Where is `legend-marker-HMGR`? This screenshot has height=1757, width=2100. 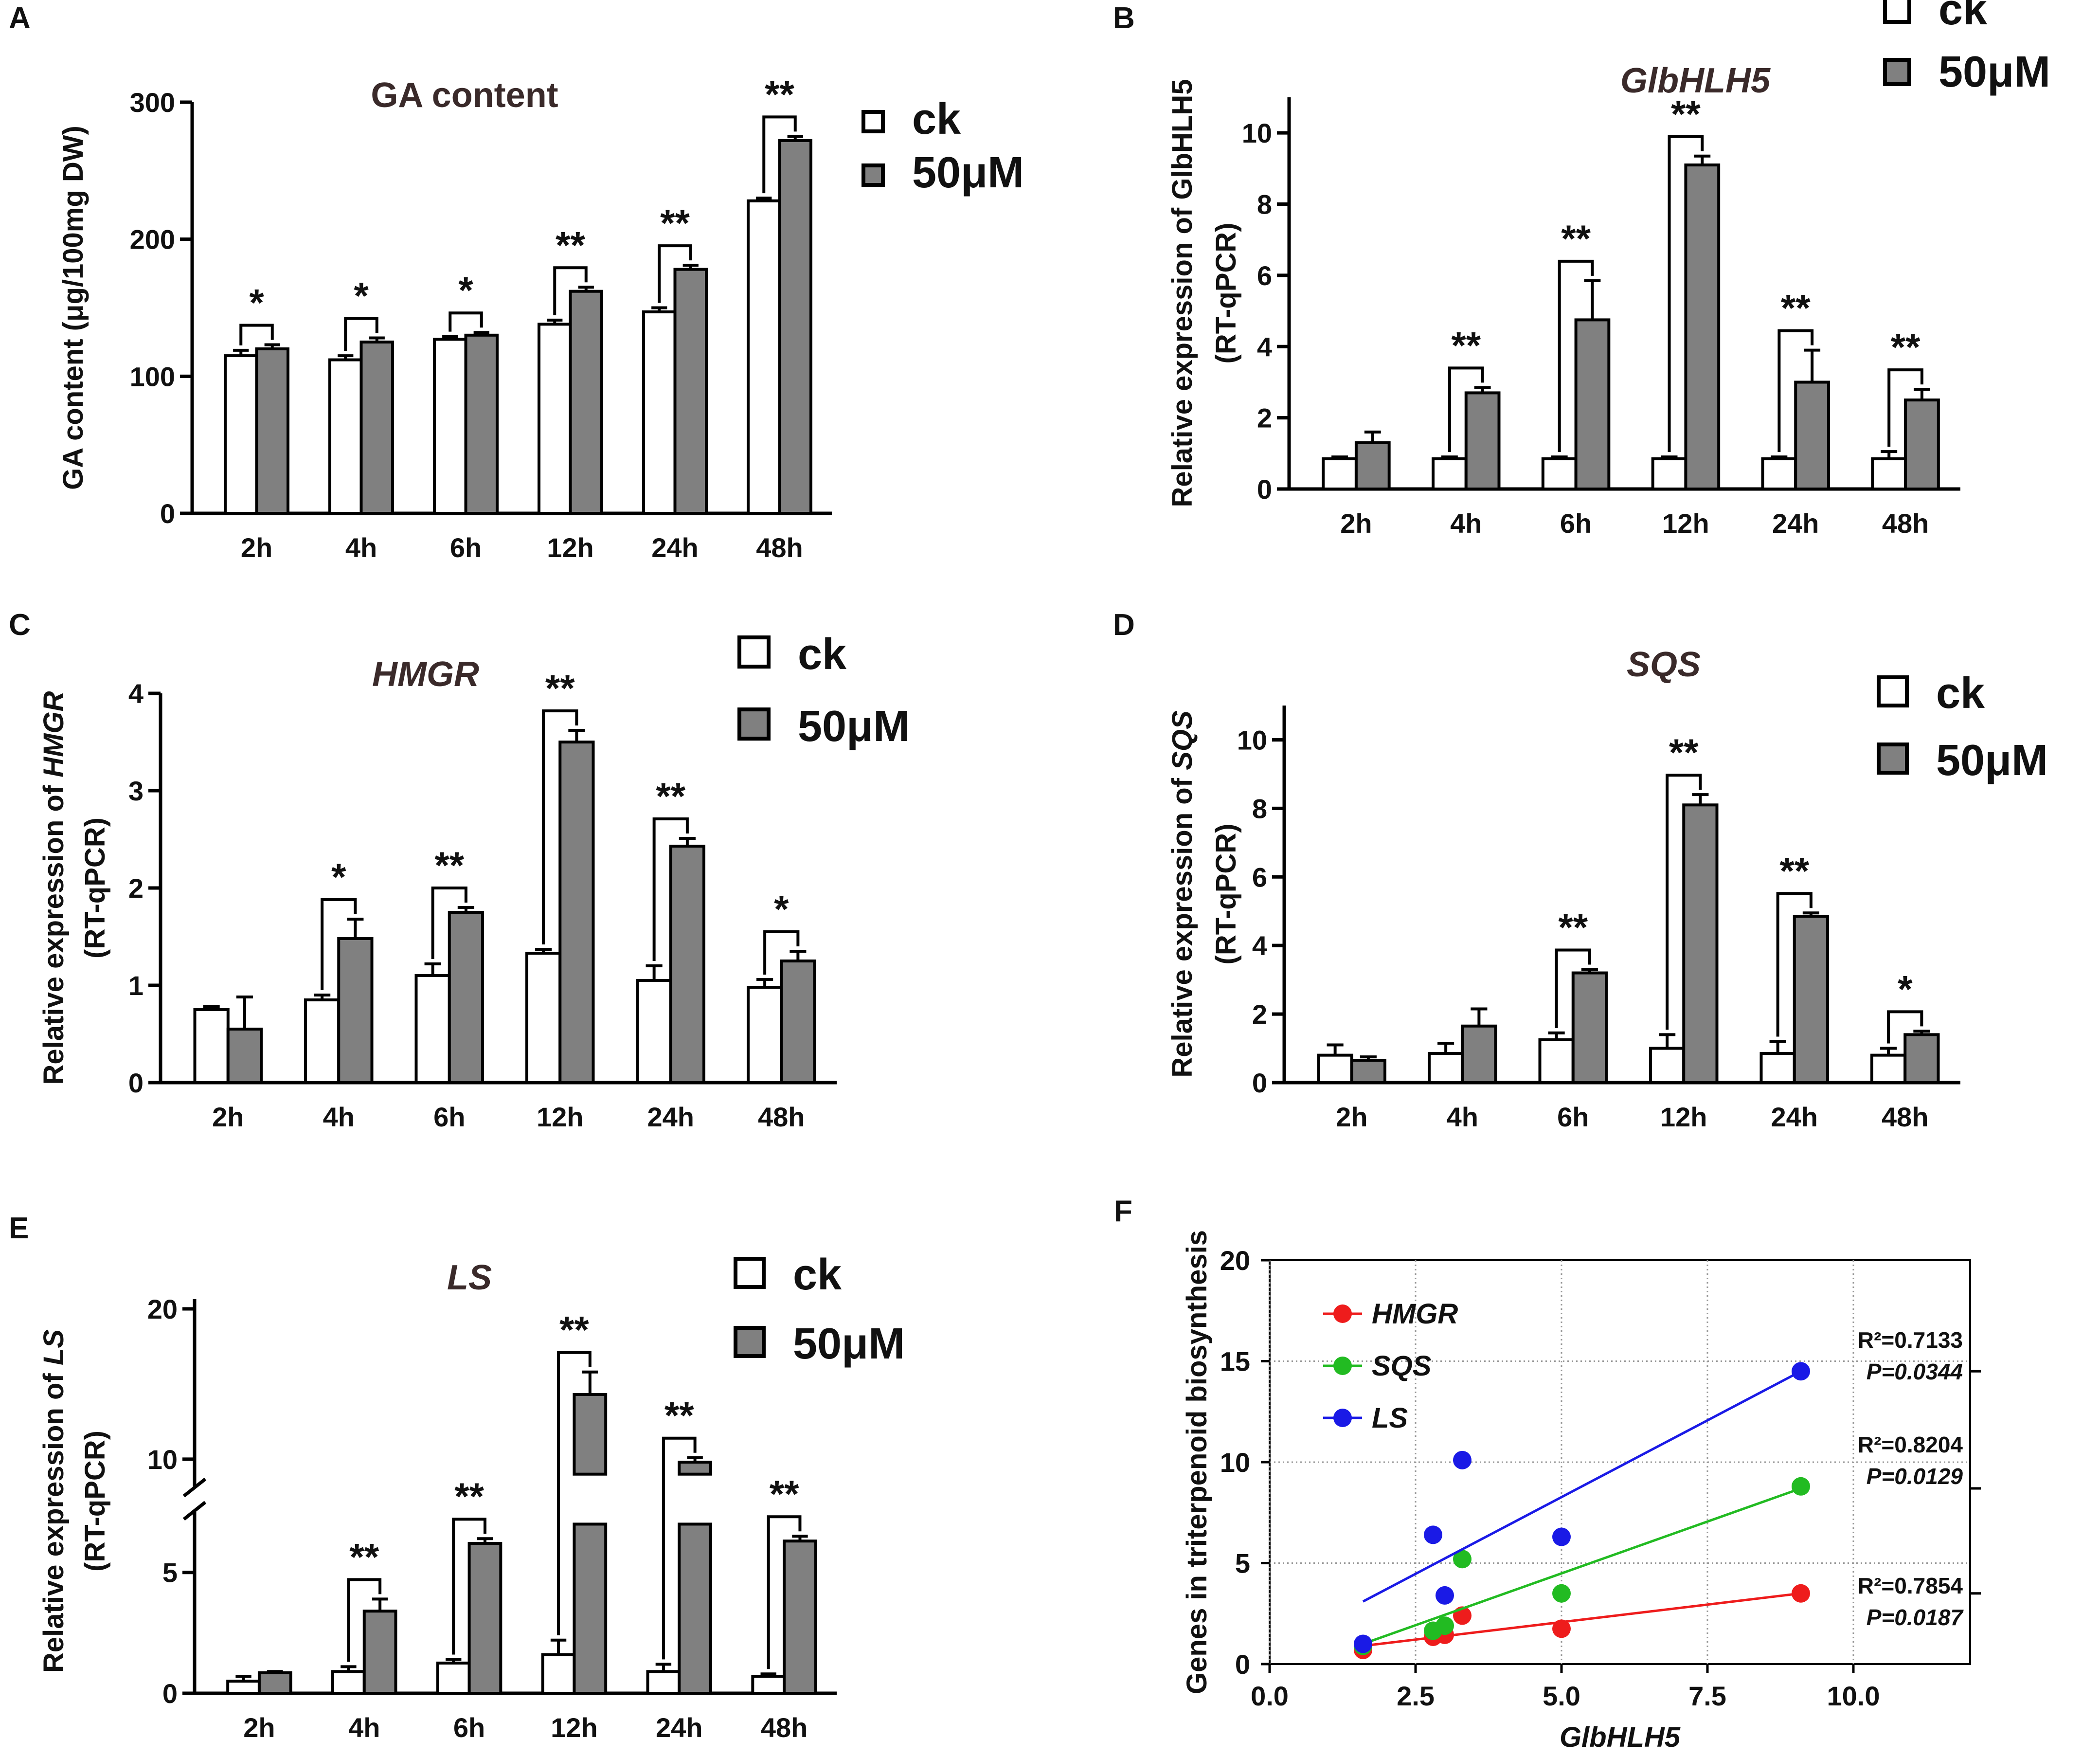 legend-marker-HMGR is located at coordinates (1342, 1313).